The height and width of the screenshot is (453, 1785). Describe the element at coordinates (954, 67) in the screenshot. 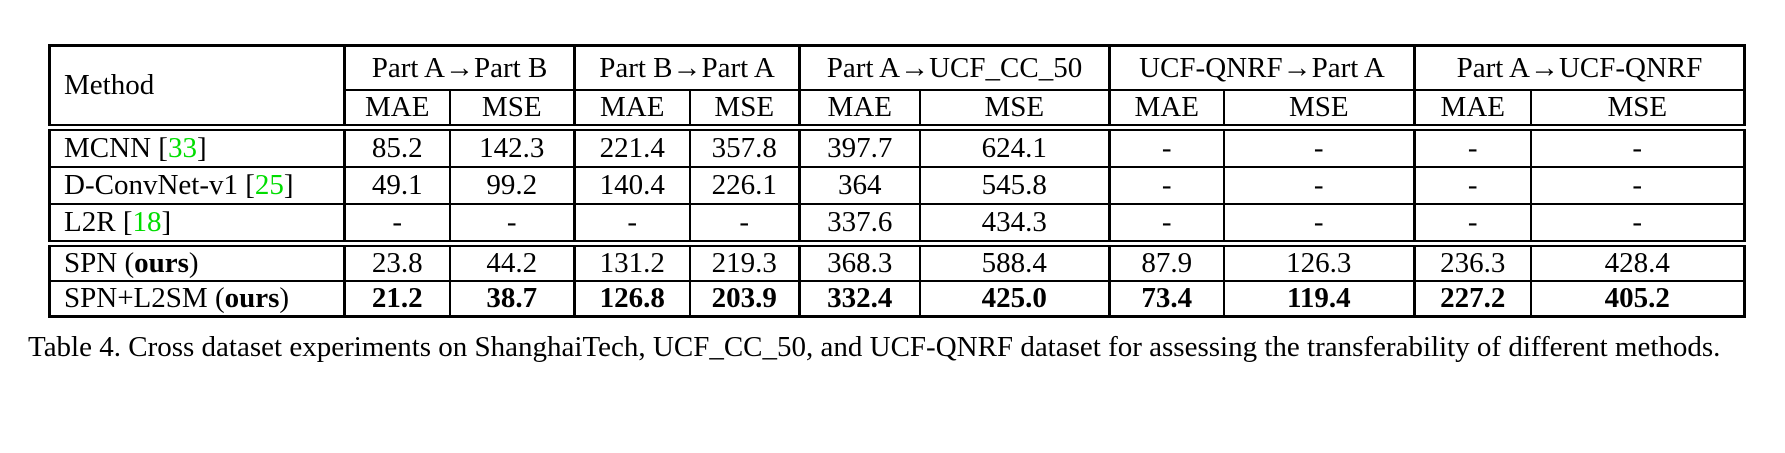

I see `col-group-header: Part A→UCF_CC_50` at that location.